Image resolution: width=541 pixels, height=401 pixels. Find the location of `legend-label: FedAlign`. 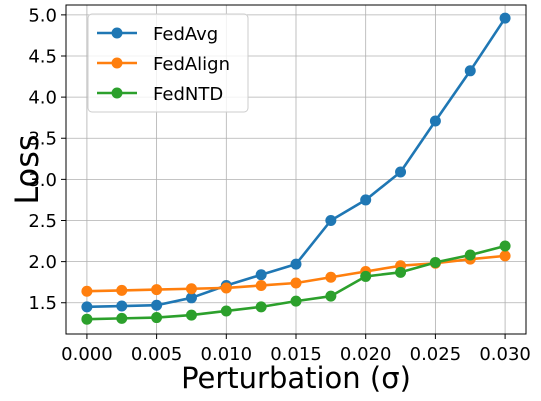

legend-label: FedAlign is located at coordinates (191, 64).